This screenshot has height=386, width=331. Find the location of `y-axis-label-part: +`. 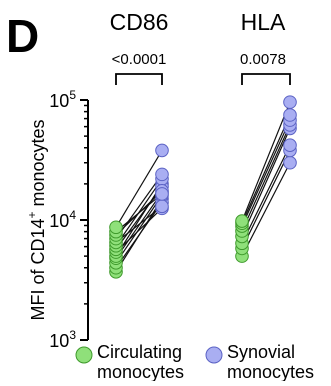

y-axis-label-part: + is located at coordinates (32, 215).